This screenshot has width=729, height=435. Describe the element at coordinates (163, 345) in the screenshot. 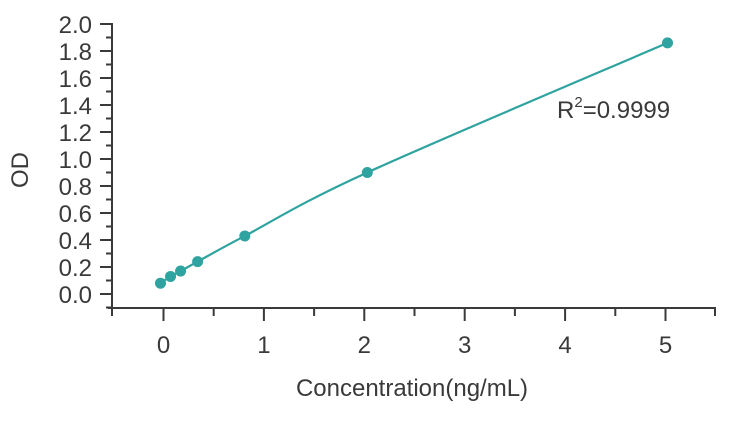

I see `x-tick-label: 0` at that location.